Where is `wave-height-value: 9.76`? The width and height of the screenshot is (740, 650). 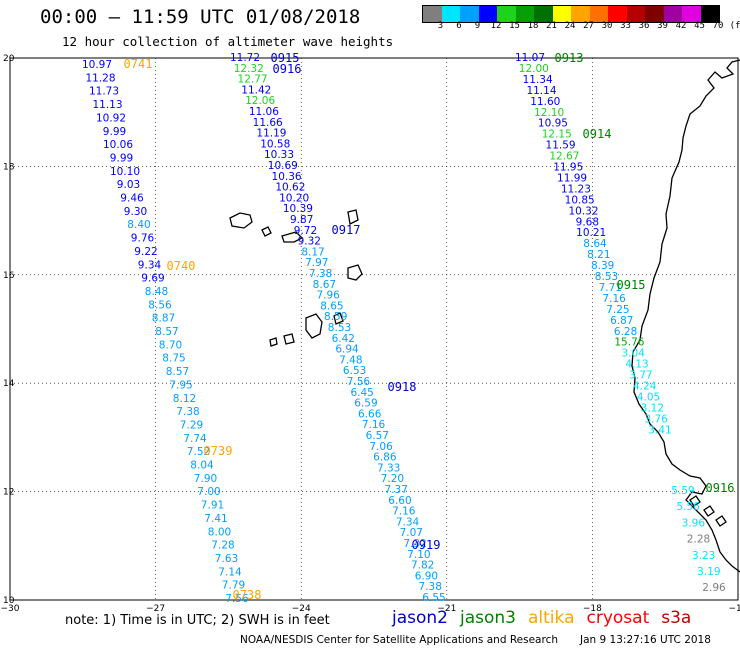 wave-height-value: 9.76 is located at coordinates (143, 239).